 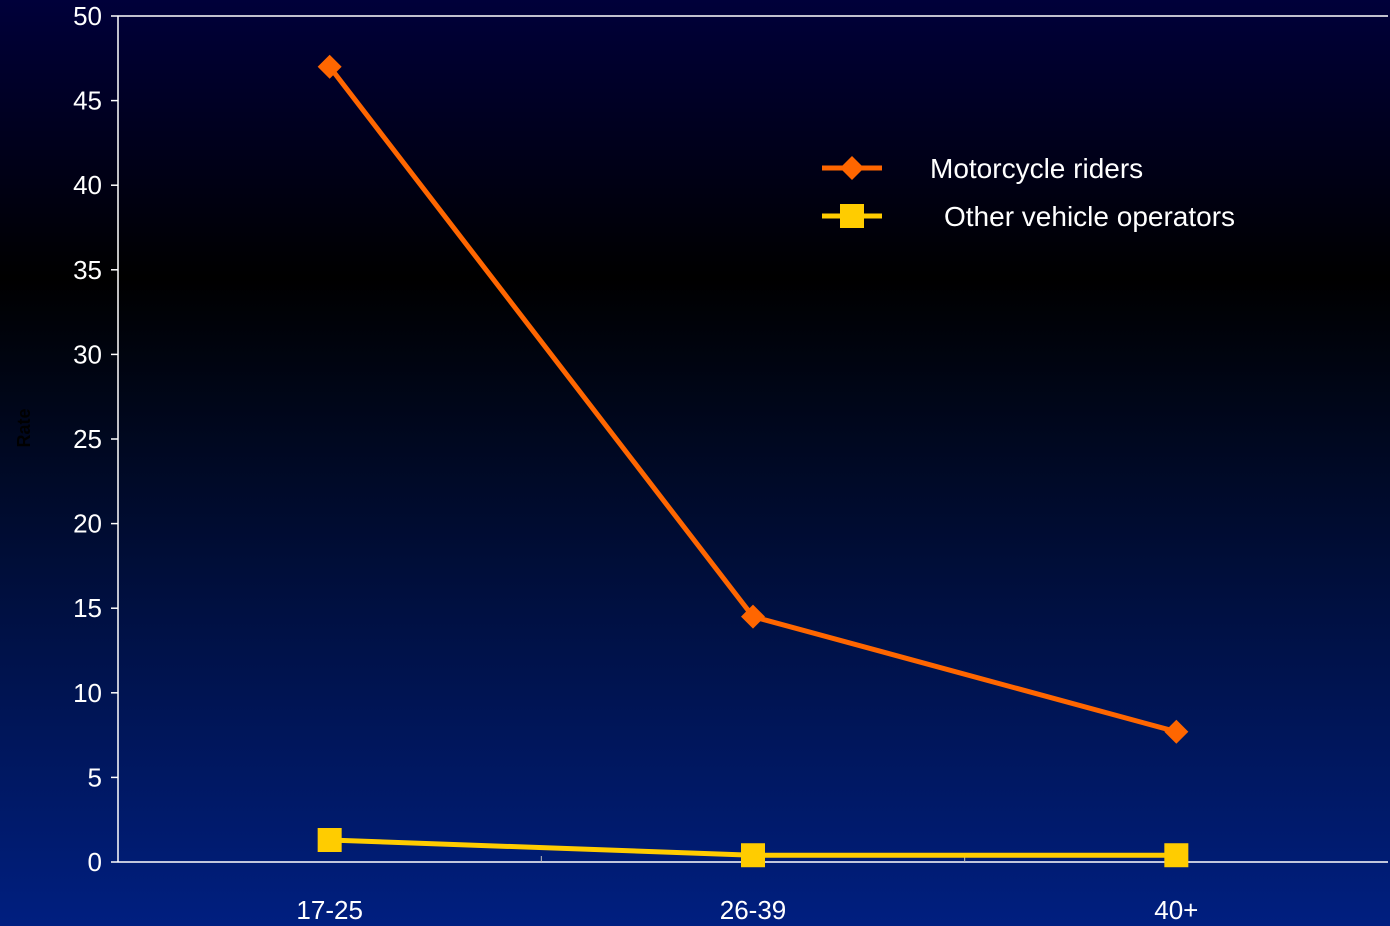 I want to click on x-tick-label: 40+, so click(x=1176, y=910).